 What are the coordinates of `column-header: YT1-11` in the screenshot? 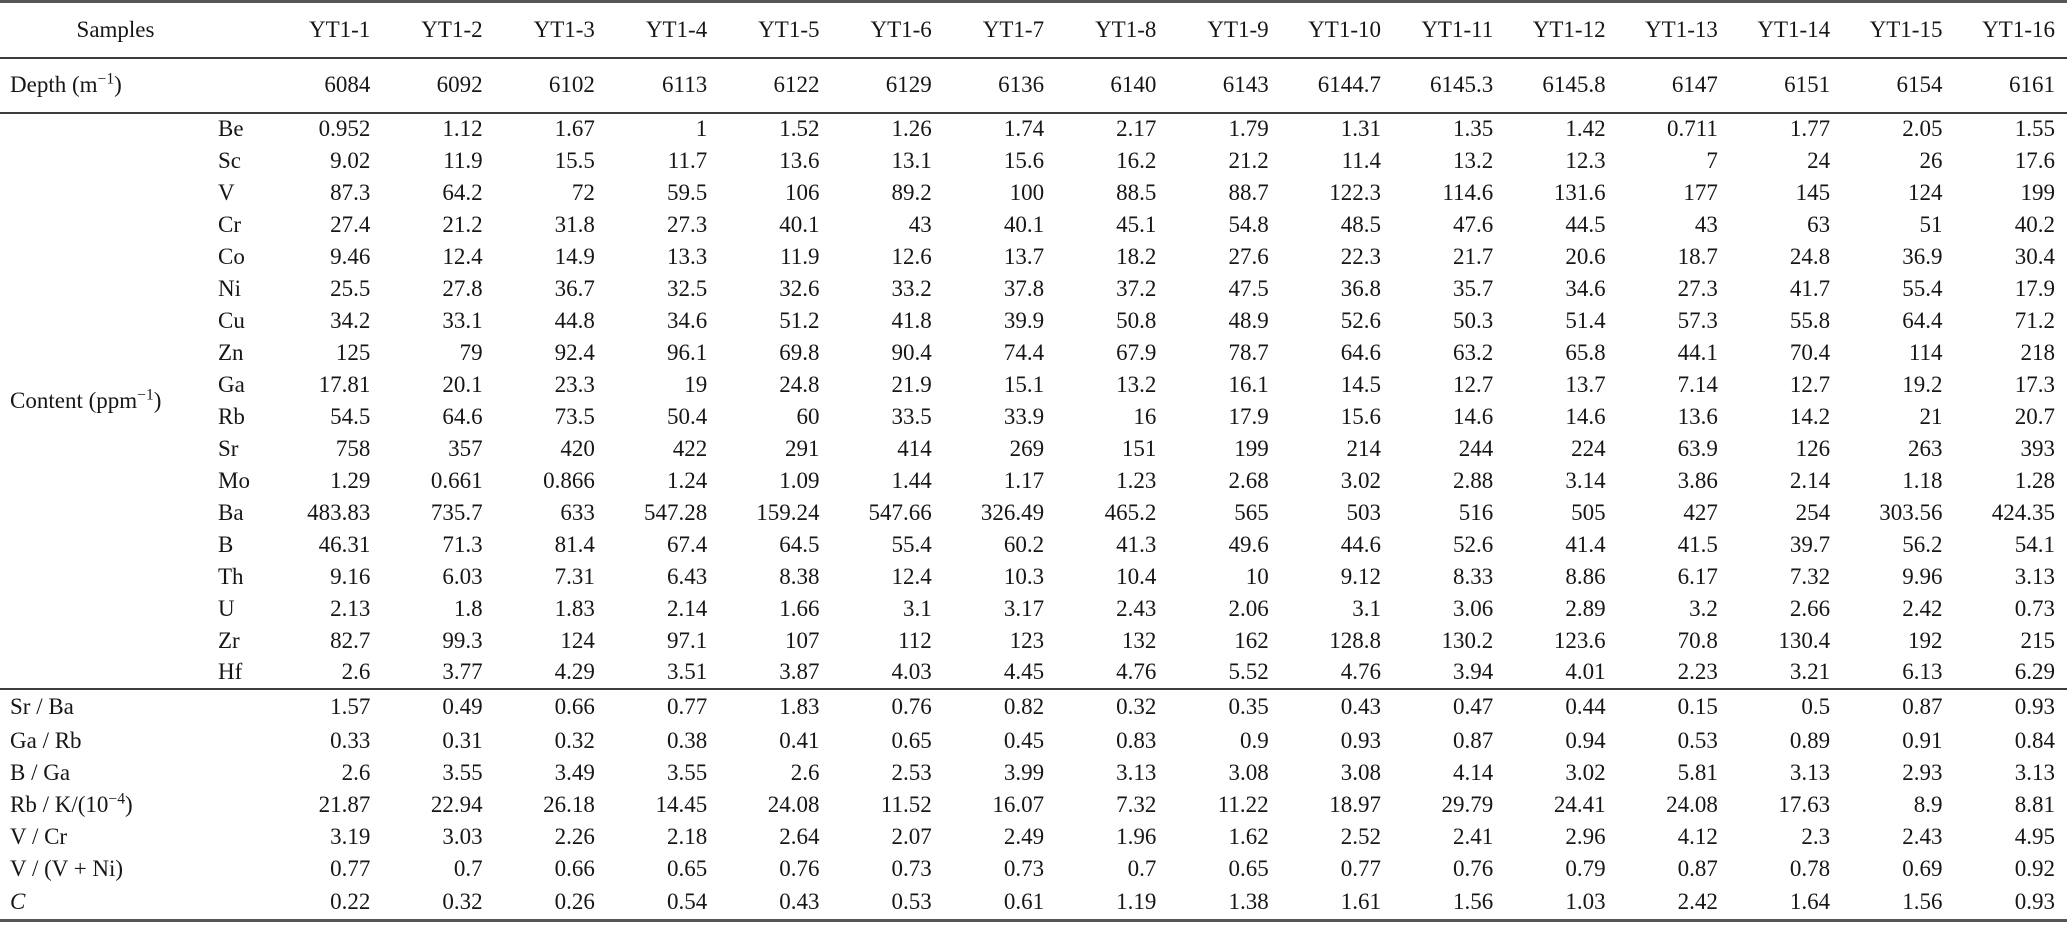 It's located at (1457, 29).